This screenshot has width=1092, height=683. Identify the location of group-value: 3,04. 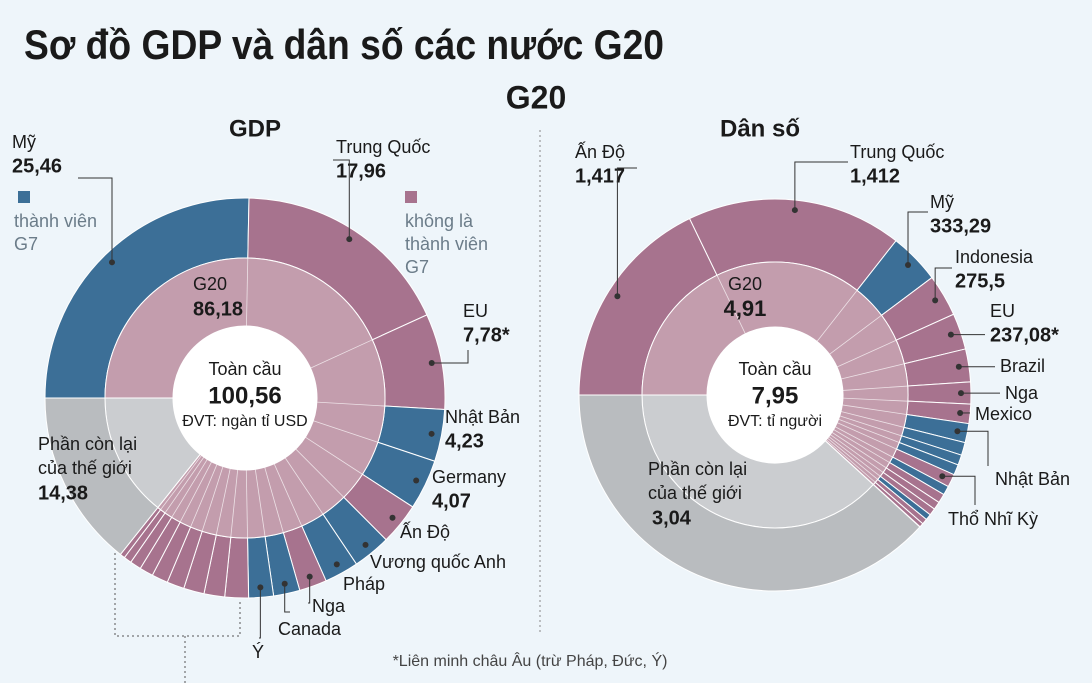
(672, 518).